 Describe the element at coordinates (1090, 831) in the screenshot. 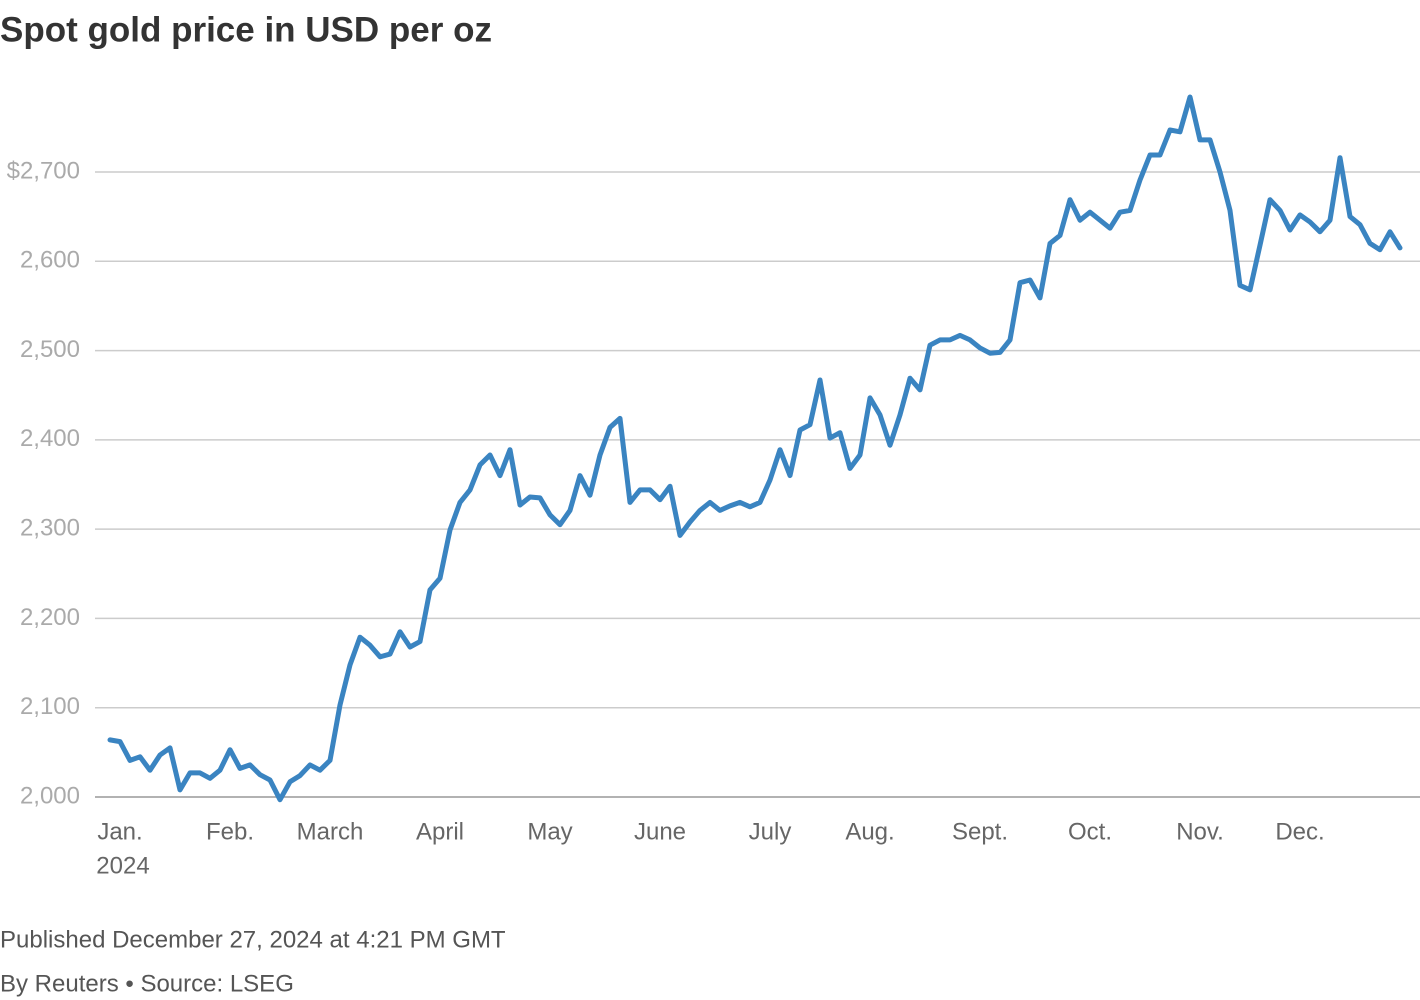

I see `x-tick-label: Oct.` at that location.